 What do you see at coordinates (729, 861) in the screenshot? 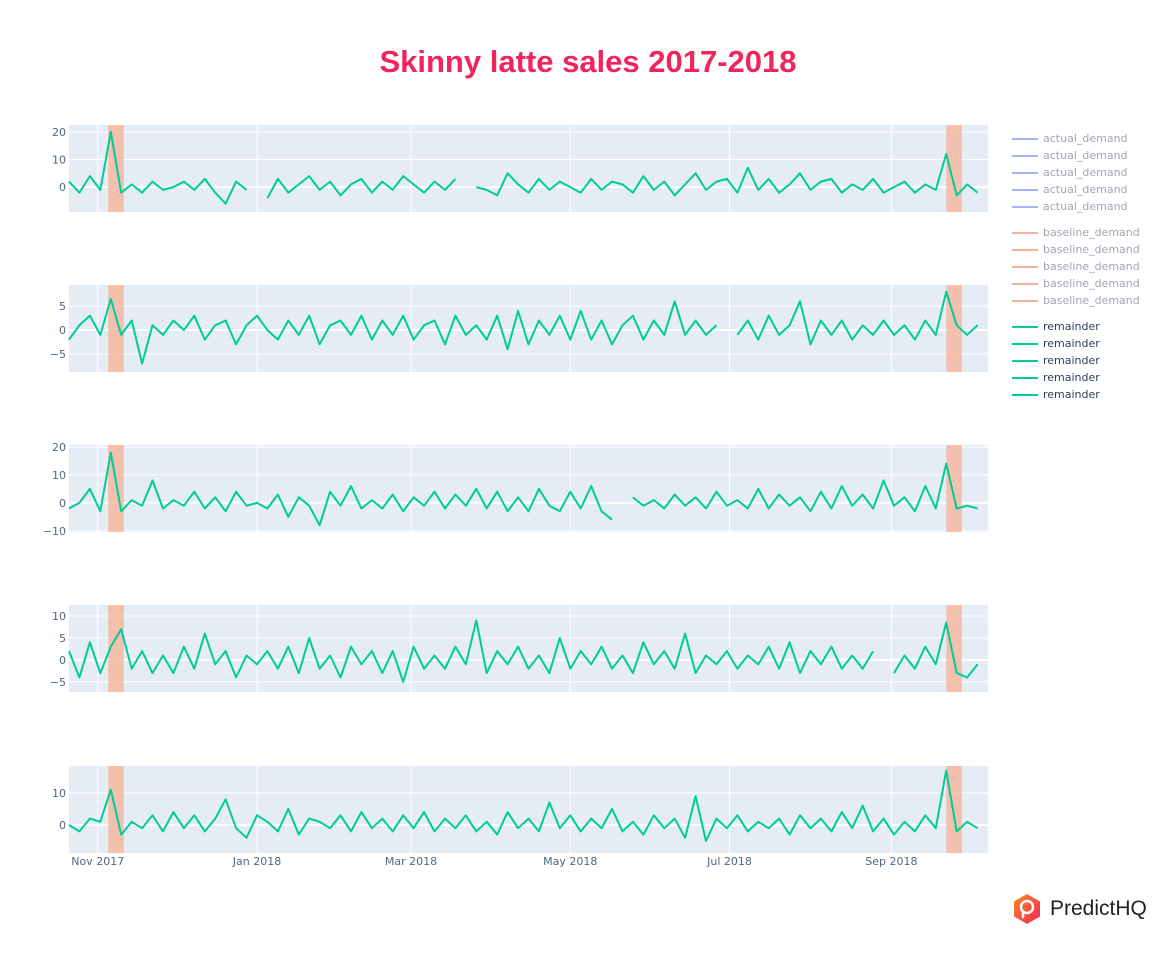
I see `x-tick-label: Jul 2018` at bounding box center [729, 861].